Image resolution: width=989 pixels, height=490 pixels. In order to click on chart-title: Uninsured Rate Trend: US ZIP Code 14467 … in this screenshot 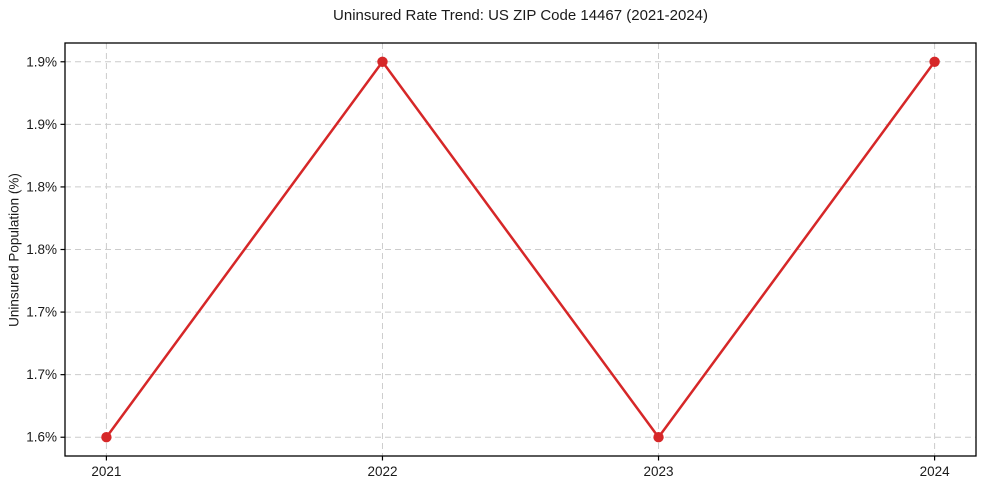, I will do `click(520, 15)`.